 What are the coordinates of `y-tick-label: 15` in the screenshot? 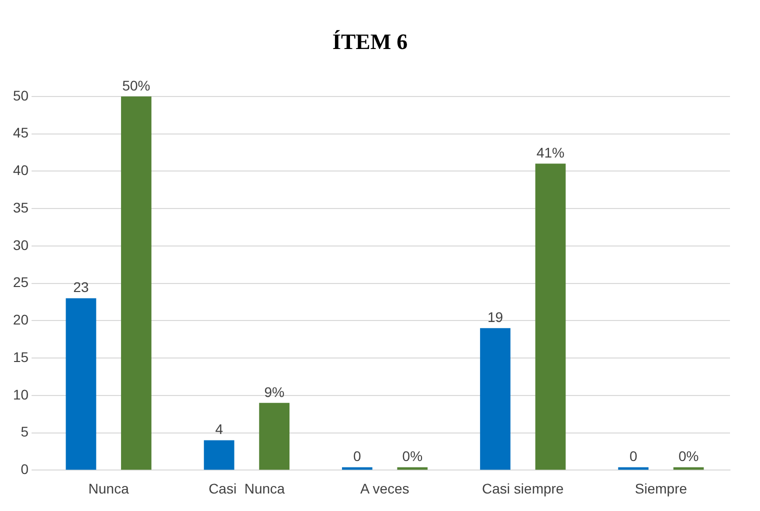 It's located at (20, 356).